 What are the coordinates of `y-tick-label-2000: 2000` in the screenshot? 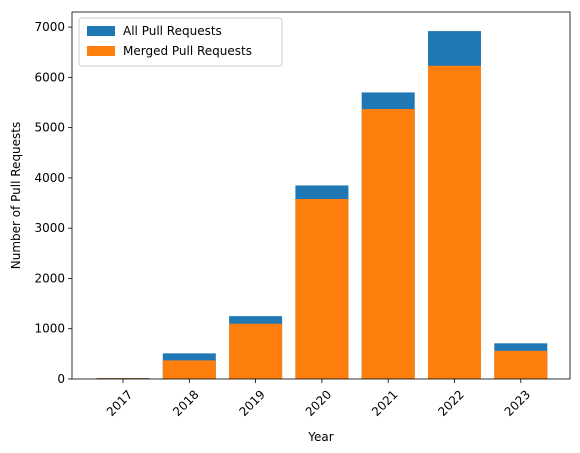 It's located at (49, 278).